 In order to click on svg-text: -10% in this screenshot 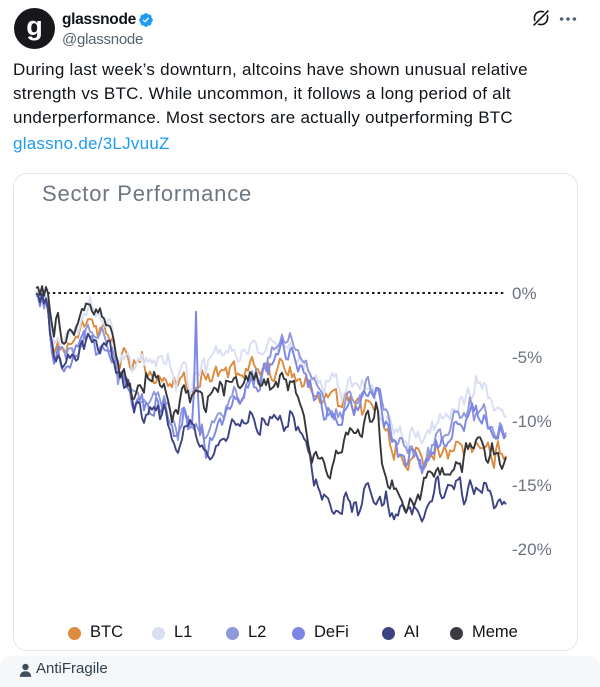, I will do `click(532, 421)`.